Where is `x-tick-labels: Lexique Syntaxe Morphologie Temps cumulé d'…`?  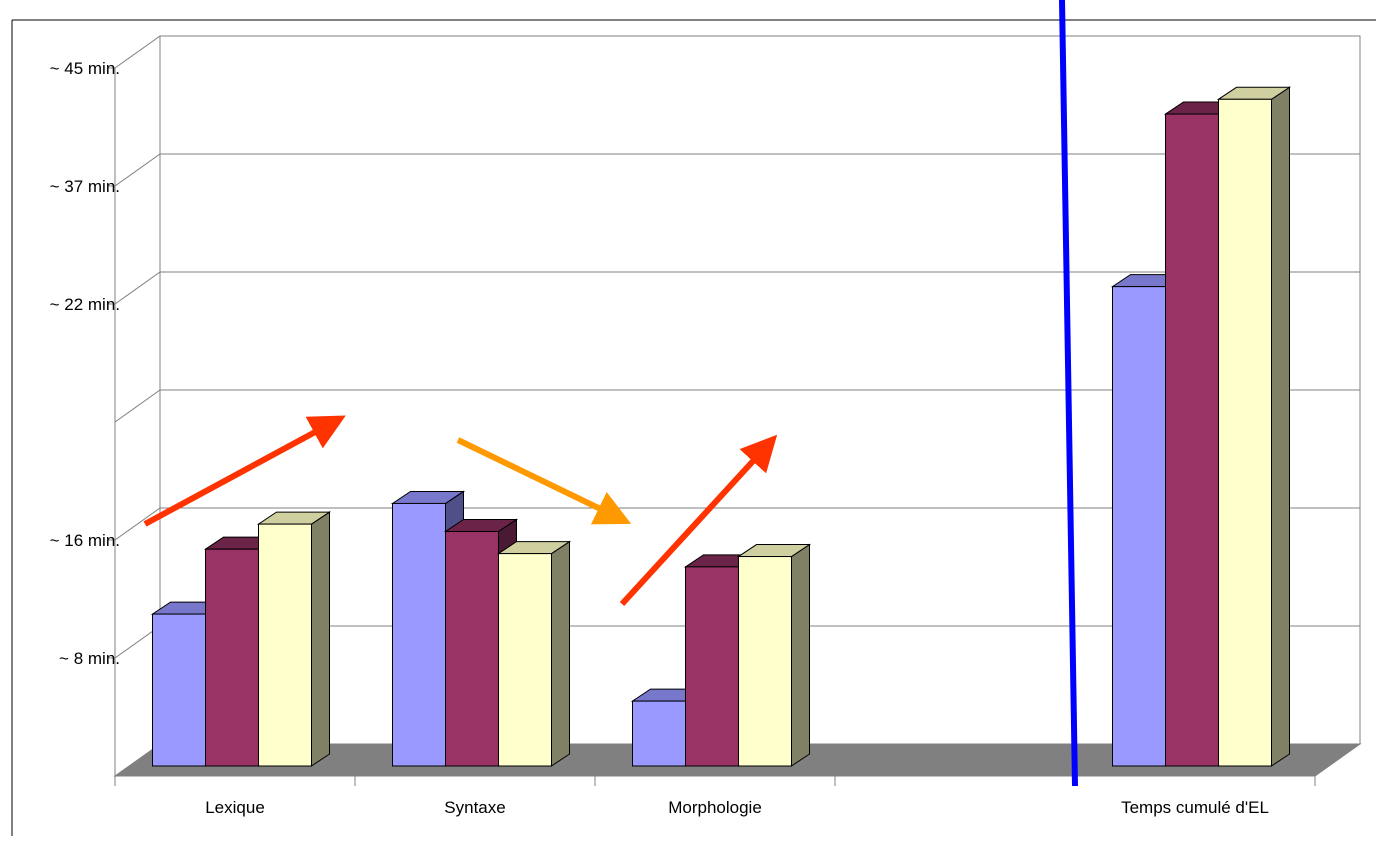
x-tick-labels: Lexique Syntaxe Morphologie Temps cumulé d'… is located at coordinates (737, 807).